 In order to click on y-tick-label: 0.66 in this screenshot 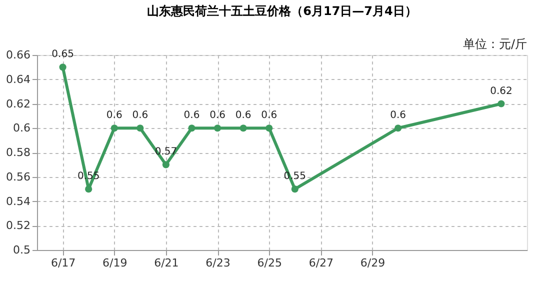, I will do `click(18, 55)`.